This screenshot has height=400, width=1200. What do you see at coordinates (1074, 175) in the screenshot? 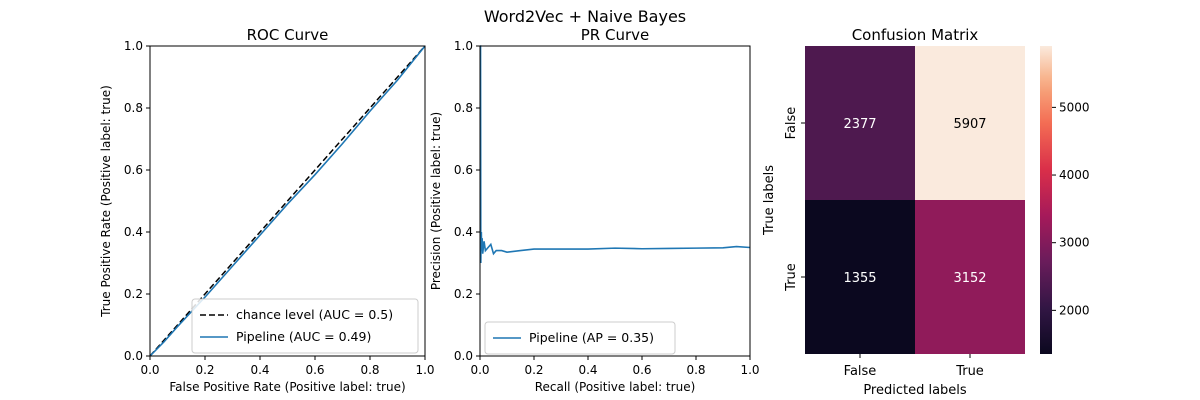
I see `colorbar-tick-label: 4000` at bounding box center [1074, 175].